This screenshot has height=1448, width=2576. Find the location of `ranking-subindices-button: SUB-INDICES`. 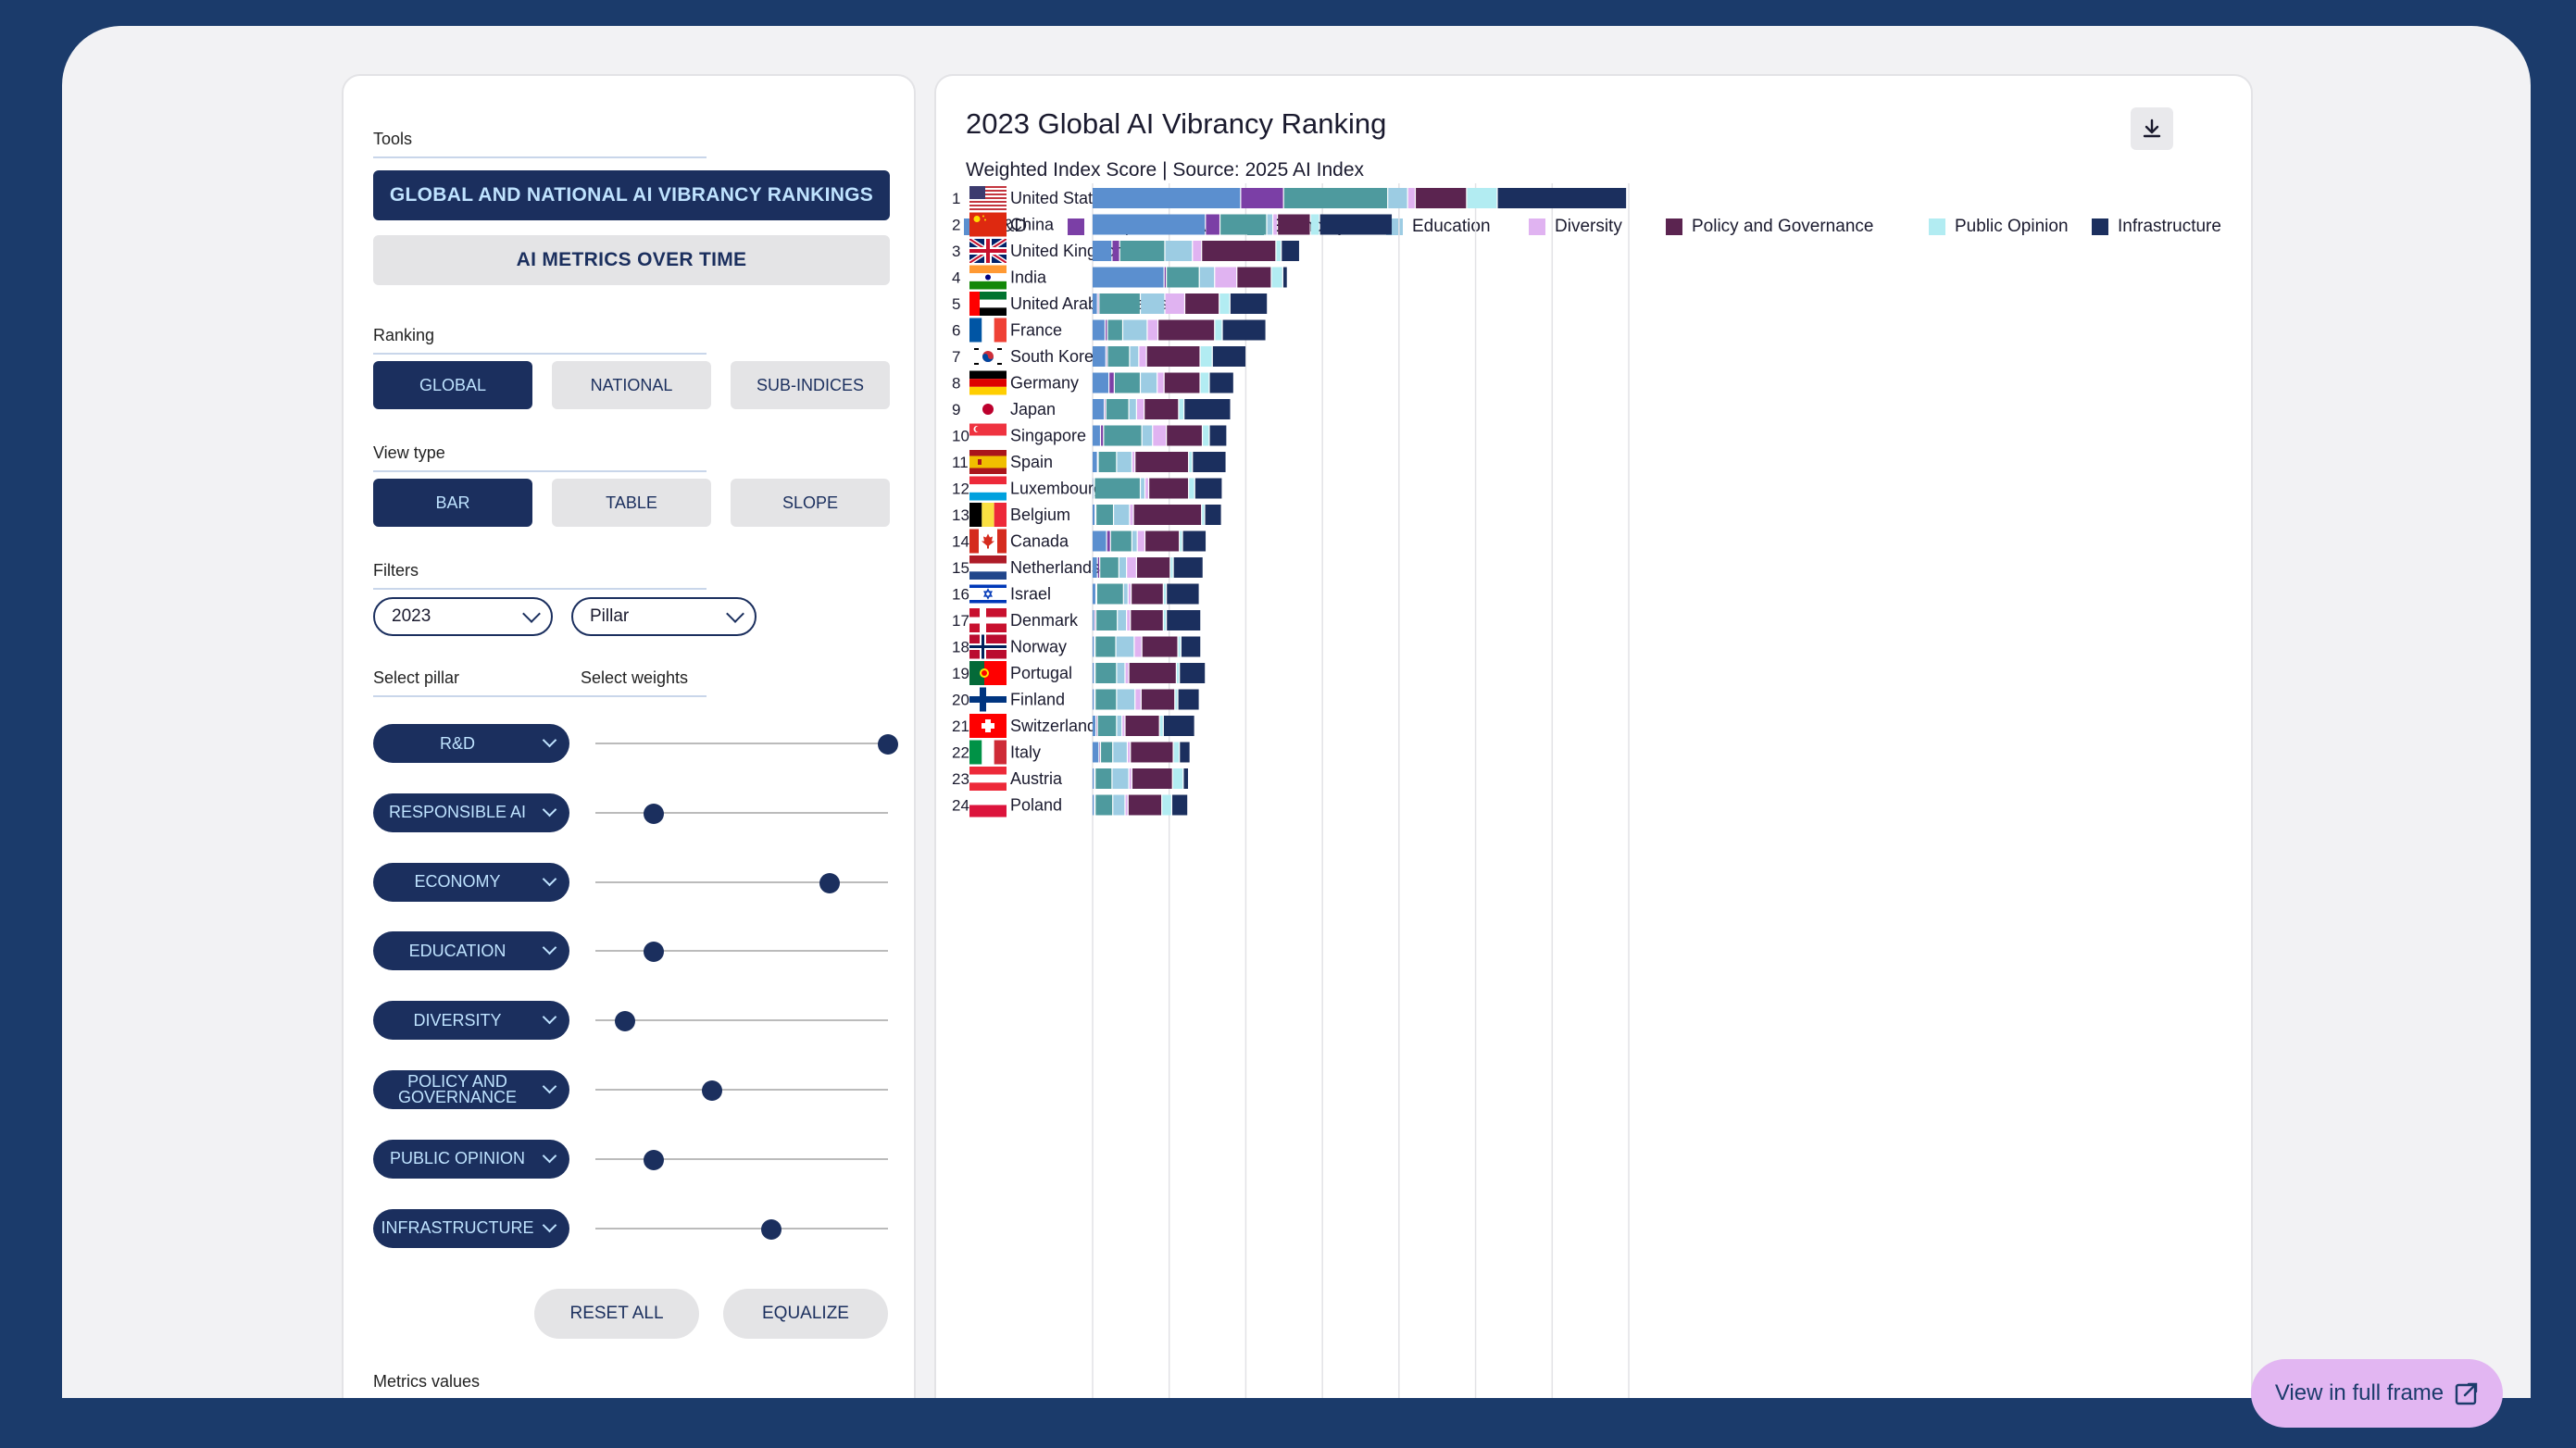

ranking-subindices-button: SUB-INDICES is located at coordinates (811, 385).